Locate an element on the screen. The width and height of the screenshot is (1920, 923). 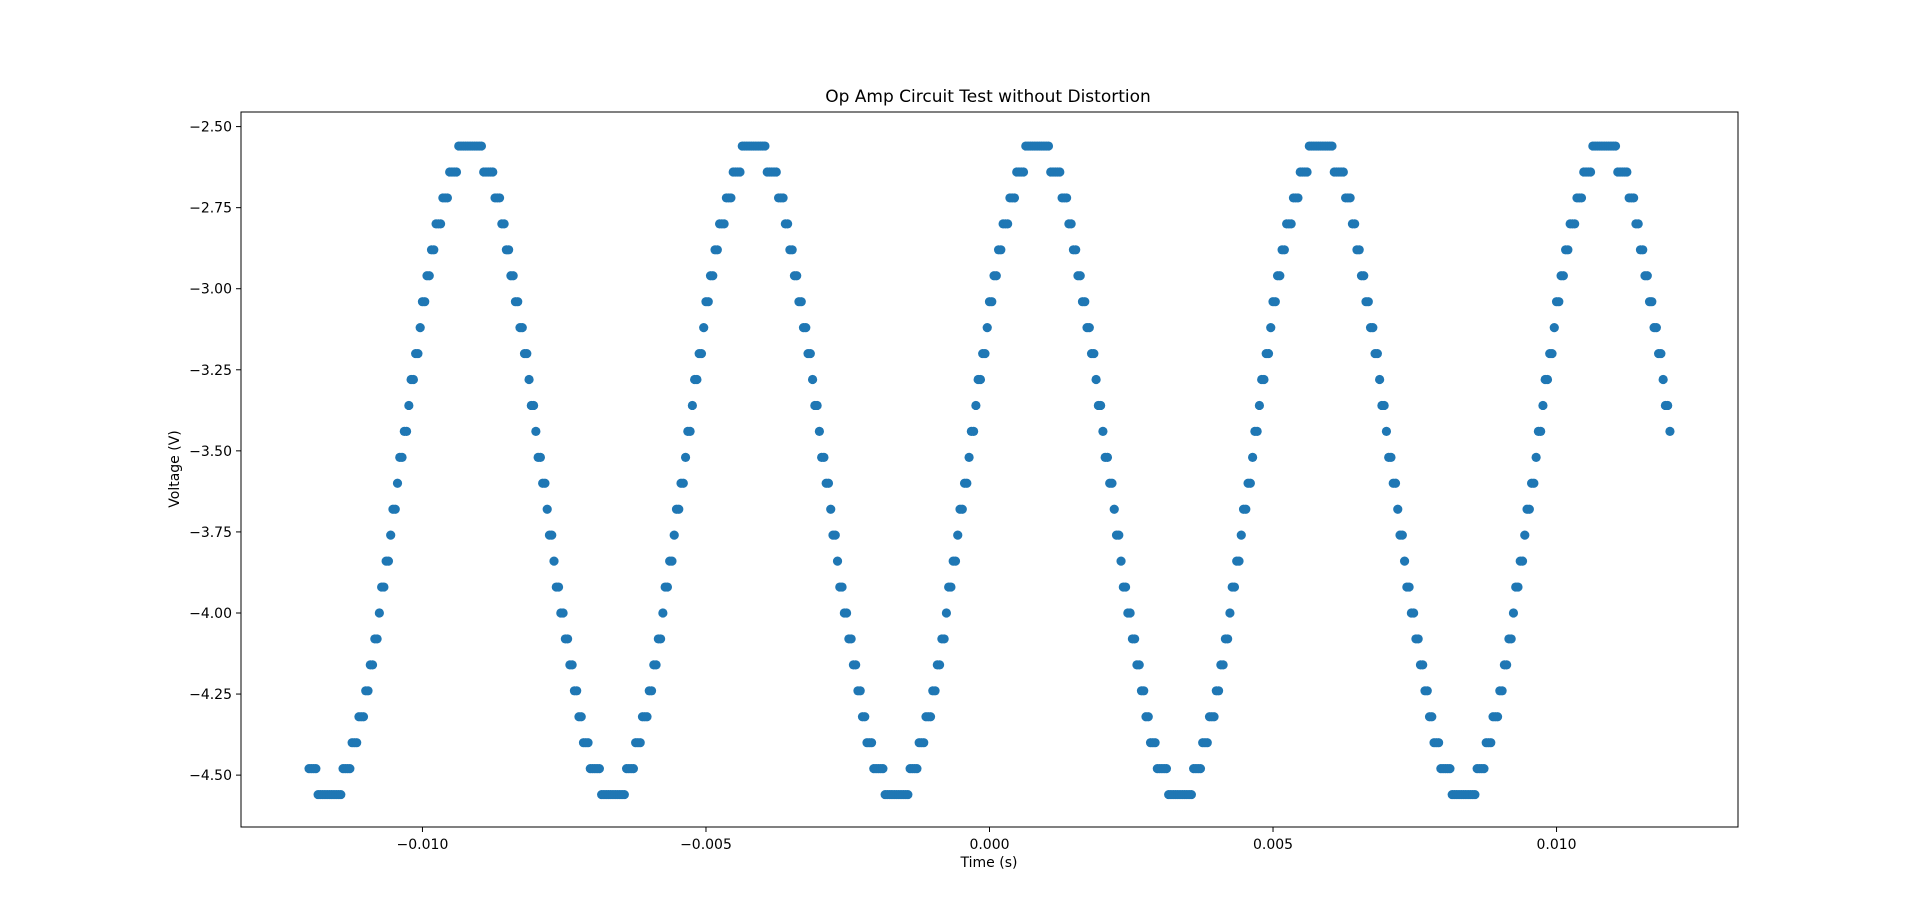
y-tick-label: −3.25 is located at coordinates (210, 371).